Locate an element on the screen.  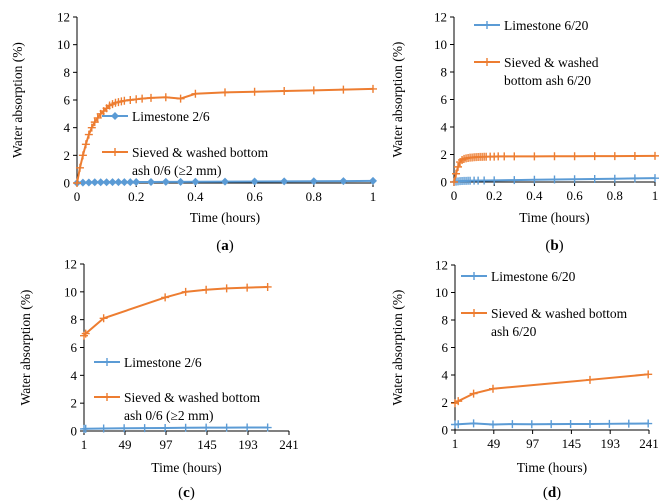
x-axis-label: Time (hours) is located at coordinates (225, 217).